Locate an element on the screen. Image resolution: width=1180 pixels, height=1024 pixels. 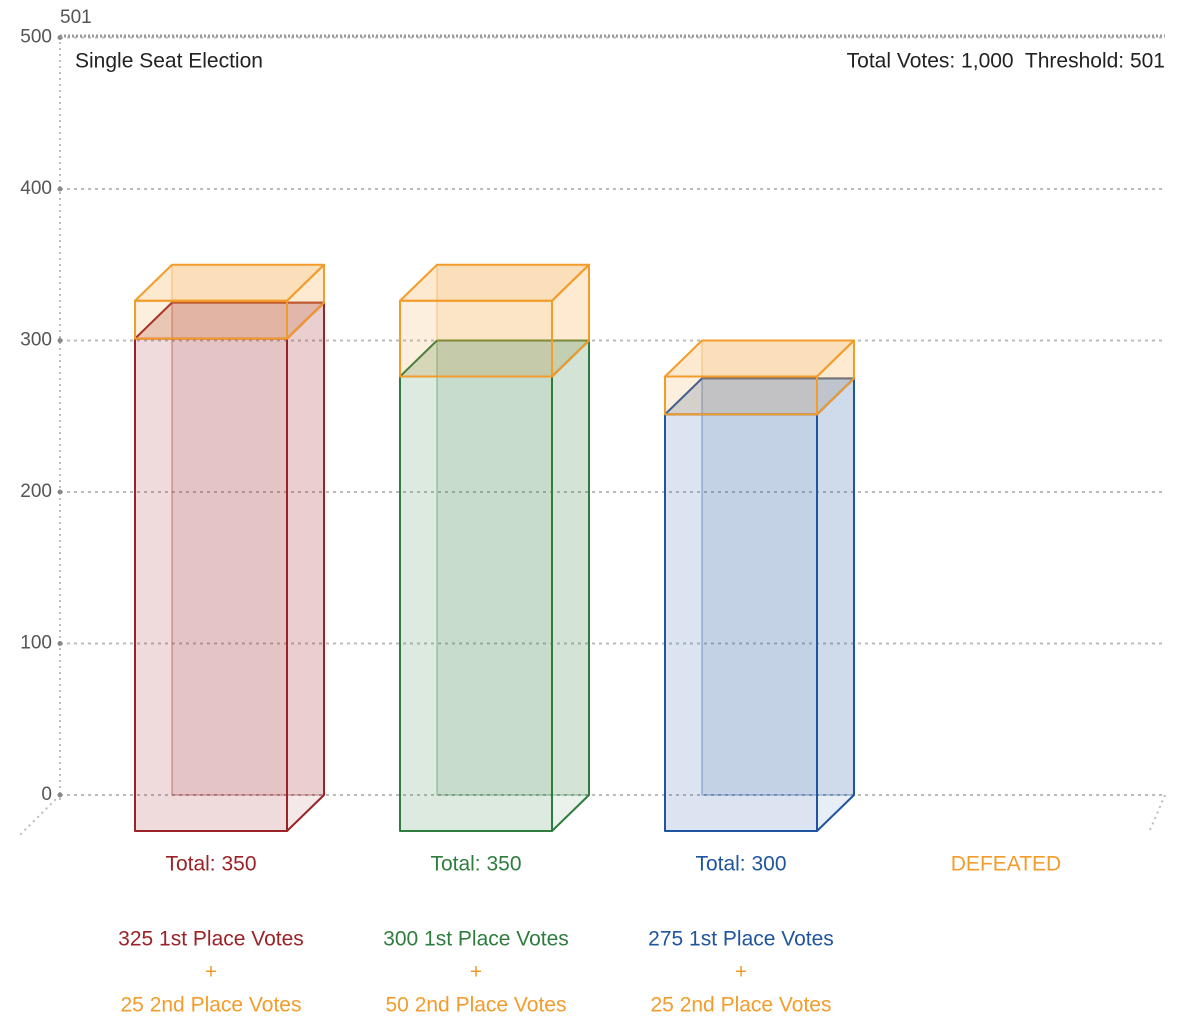
y-tick-label: 200 is located at coordinates (36, 491).